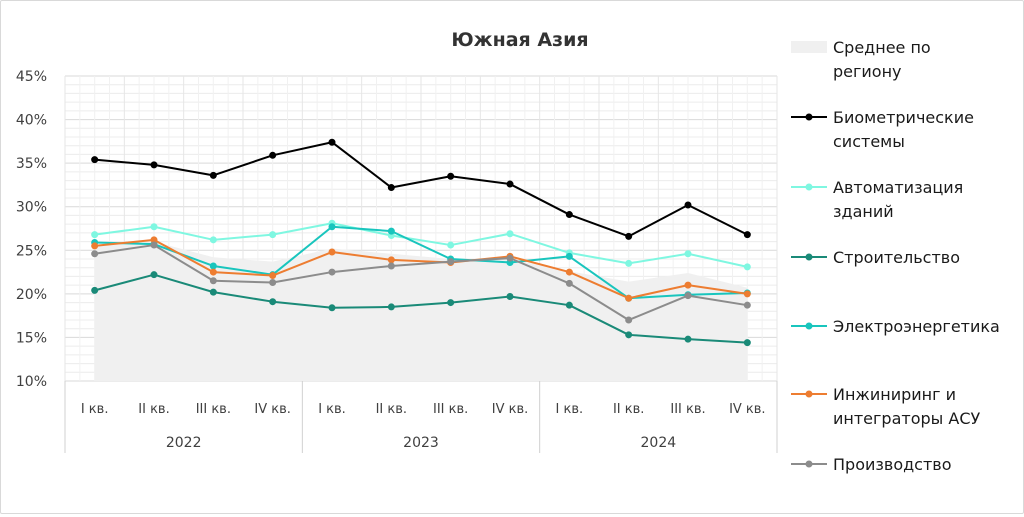 The width and height of the screenshot is (1024, 517). I want to click on legend-label-line2: зданий, so click(863, 211).